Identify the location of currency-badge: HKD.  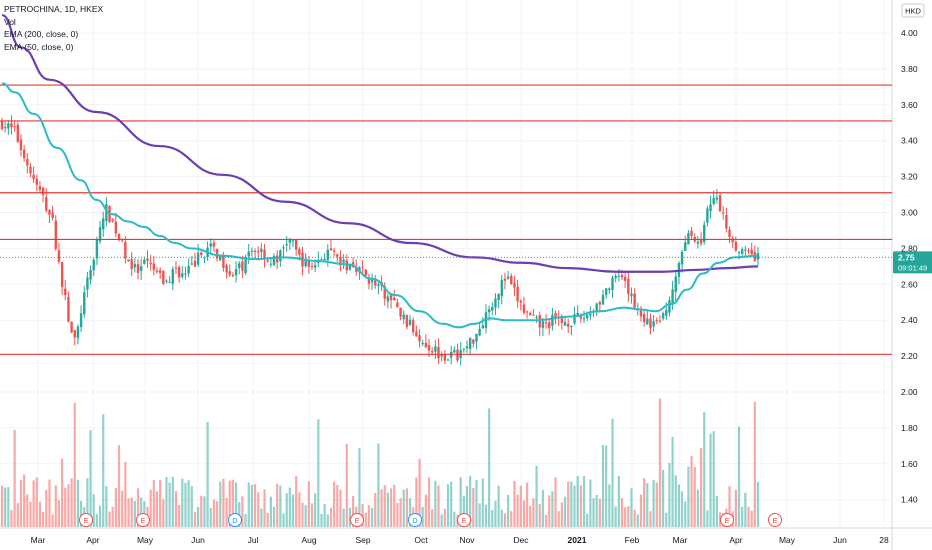
(913, 10).